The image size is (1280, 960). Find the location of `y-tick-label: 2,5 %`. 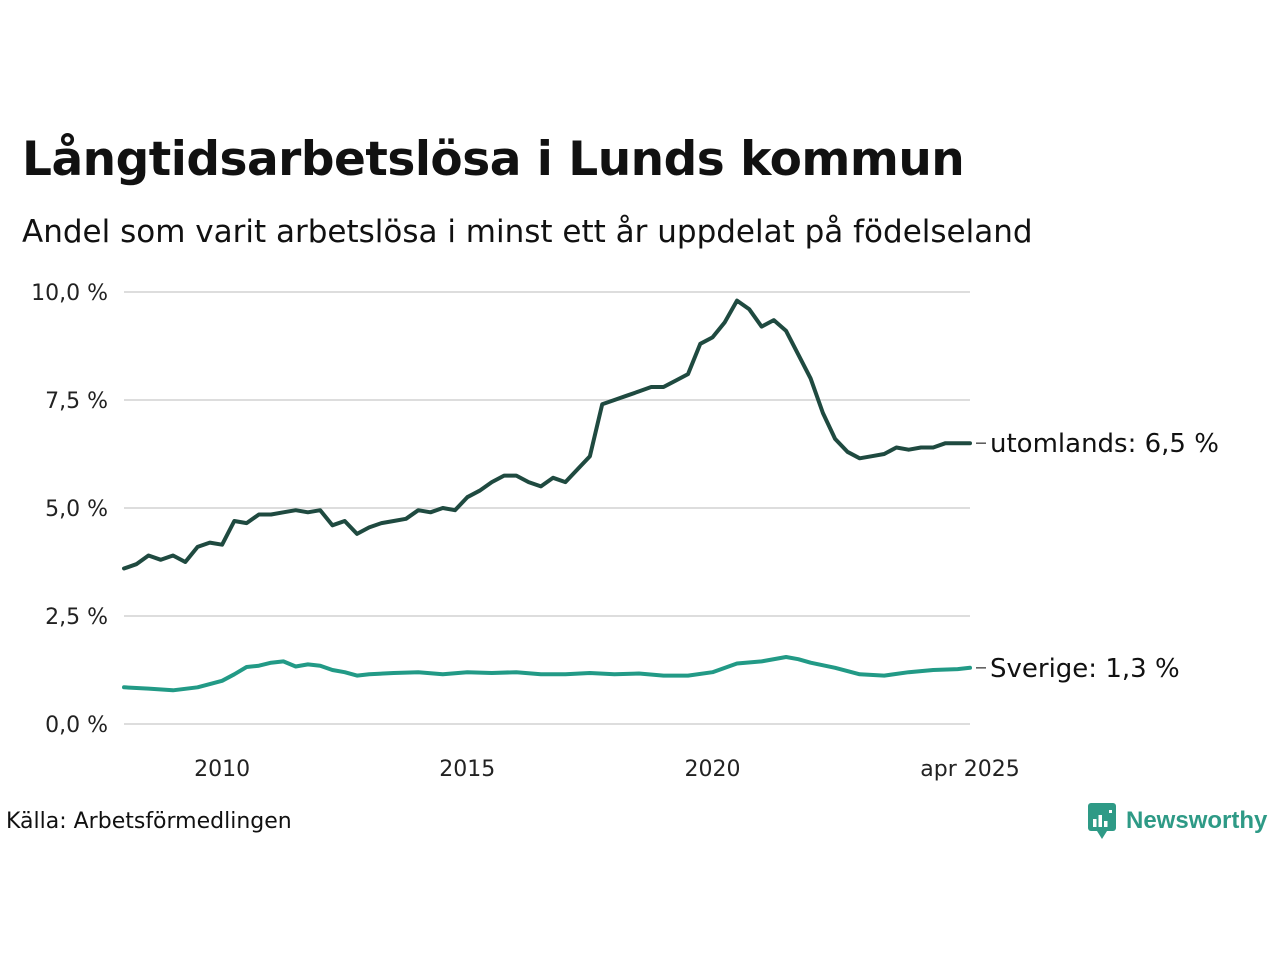

y-tick-label: 2,5 % is located at coordinates (76, 617).